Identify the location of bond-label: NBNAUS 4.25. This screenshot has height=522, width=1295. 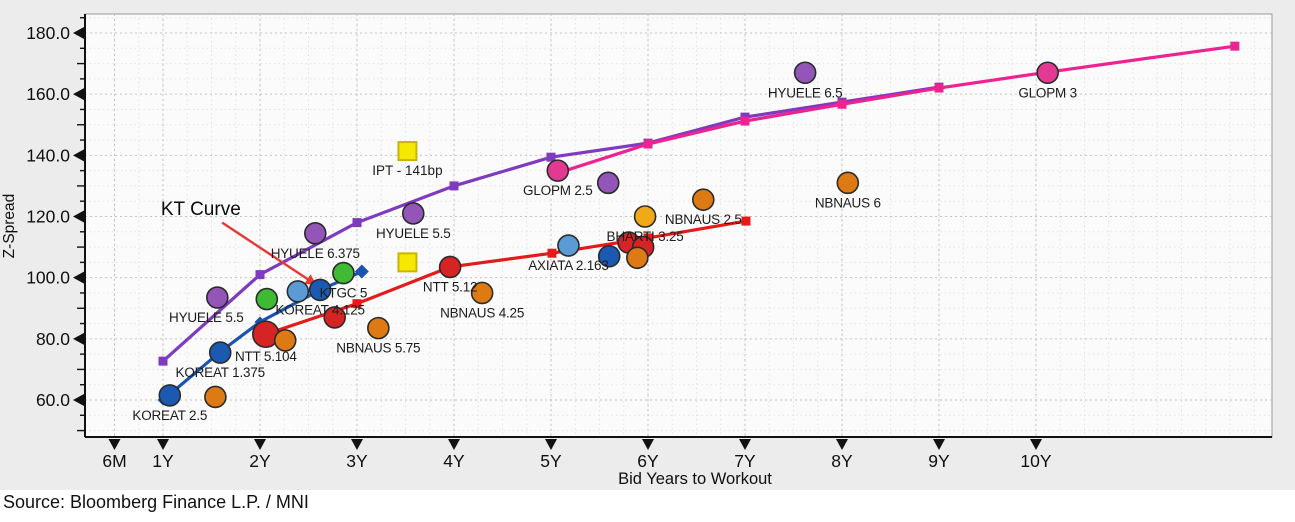
(482, 312).